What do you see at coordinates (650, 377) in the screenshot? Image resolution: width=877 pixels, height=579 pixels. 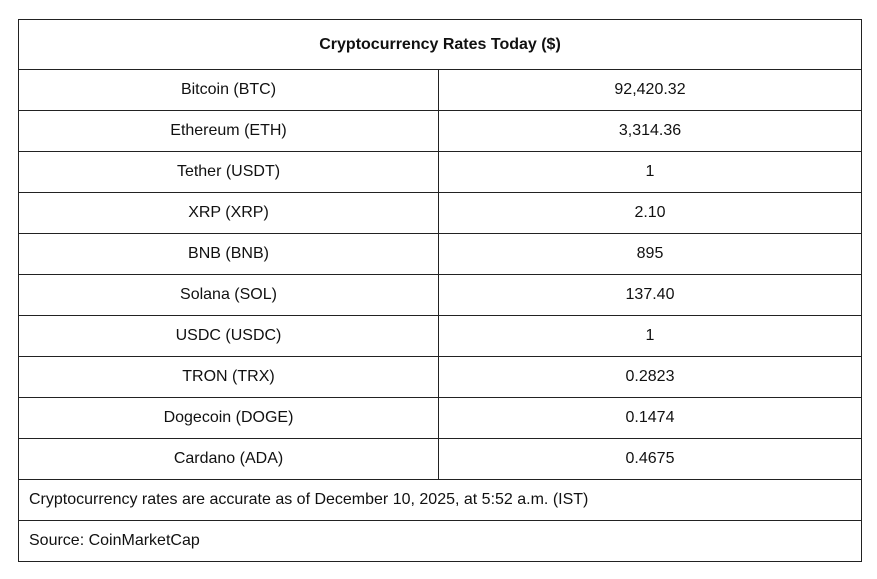 I see `crypto-rate-cell: 0.2823` at bounding box center [650, 377].